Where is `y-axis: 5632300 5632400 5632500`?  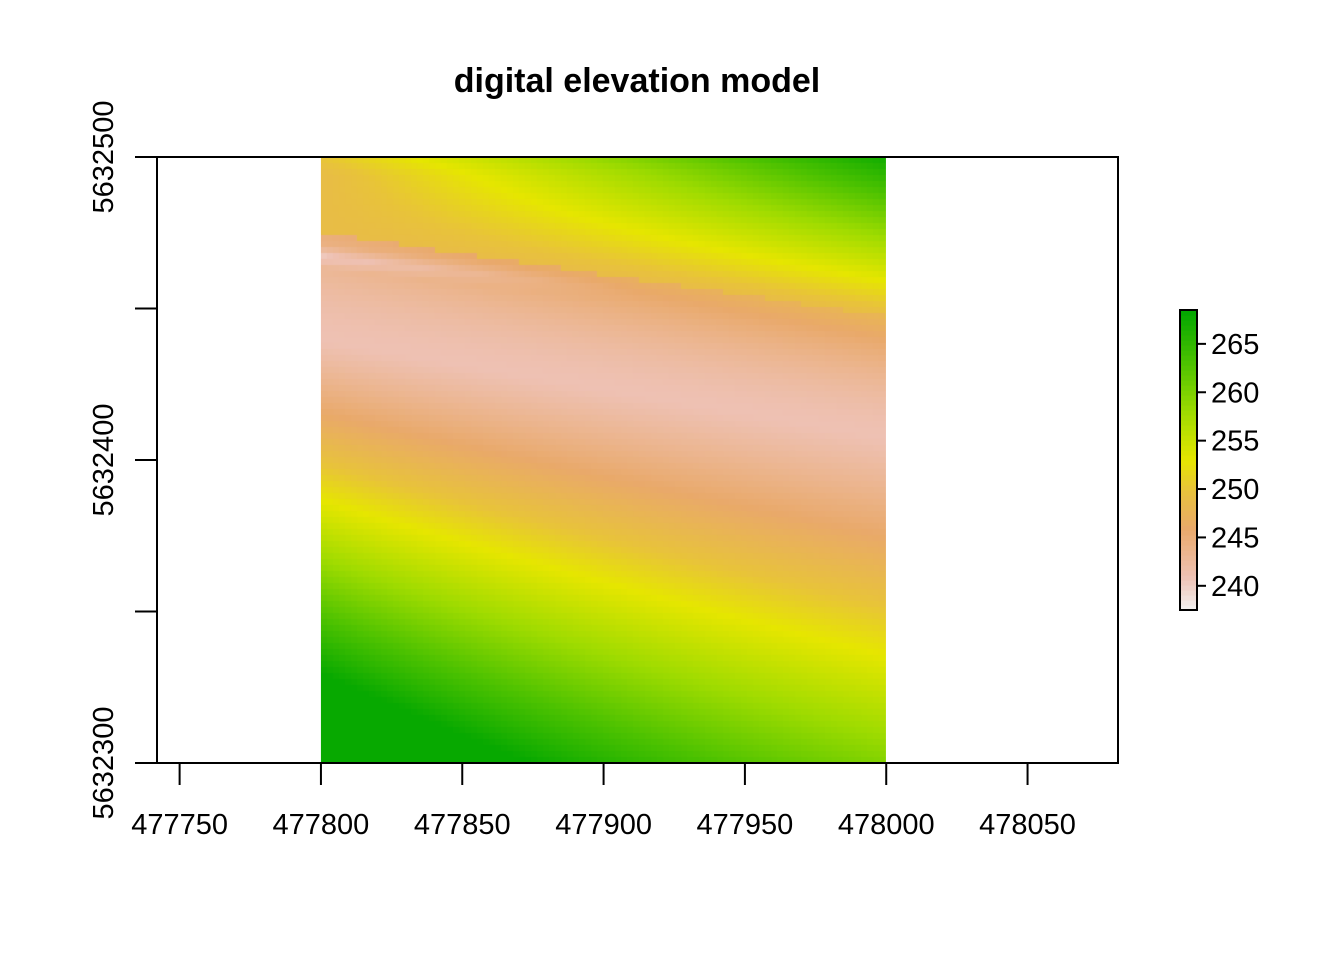
y-axis: 5632300 5632400 5632500 is located at coordinates (123, 460).